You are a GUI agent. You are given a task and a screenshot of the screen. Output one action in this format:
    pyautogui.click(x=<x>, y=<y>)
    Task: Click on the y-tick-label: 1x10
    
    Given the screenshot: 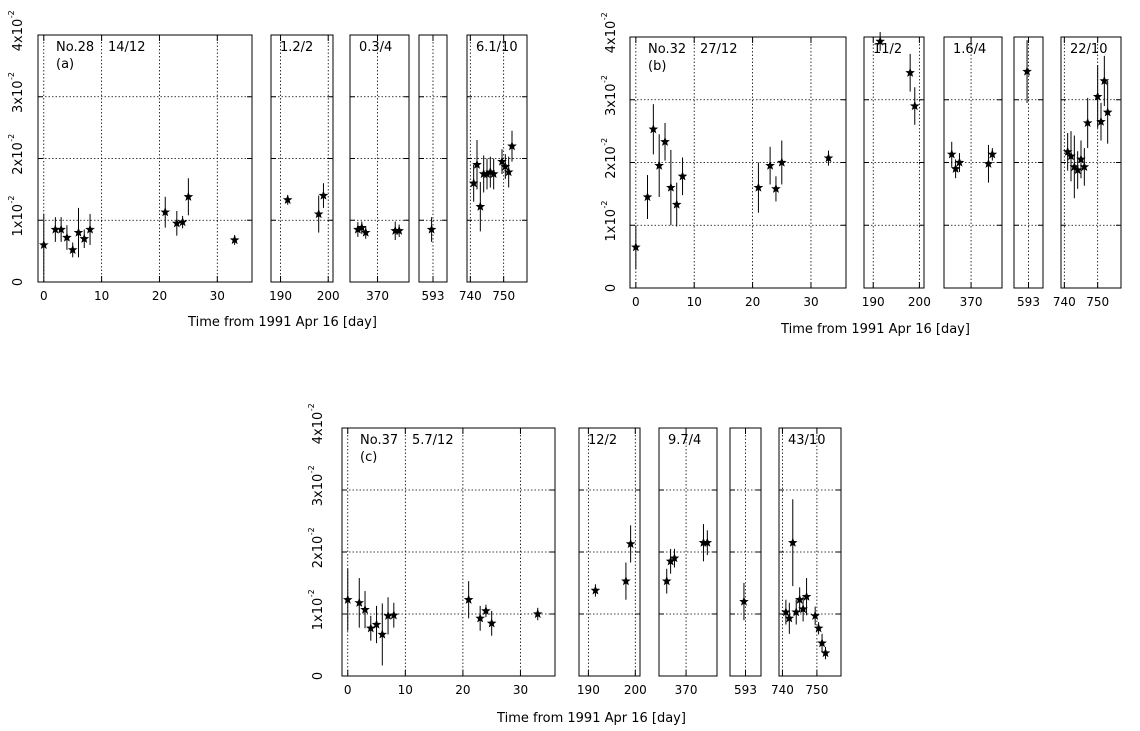 What is the action you would take?
    pyautogui.click(x=318, y=614)
    